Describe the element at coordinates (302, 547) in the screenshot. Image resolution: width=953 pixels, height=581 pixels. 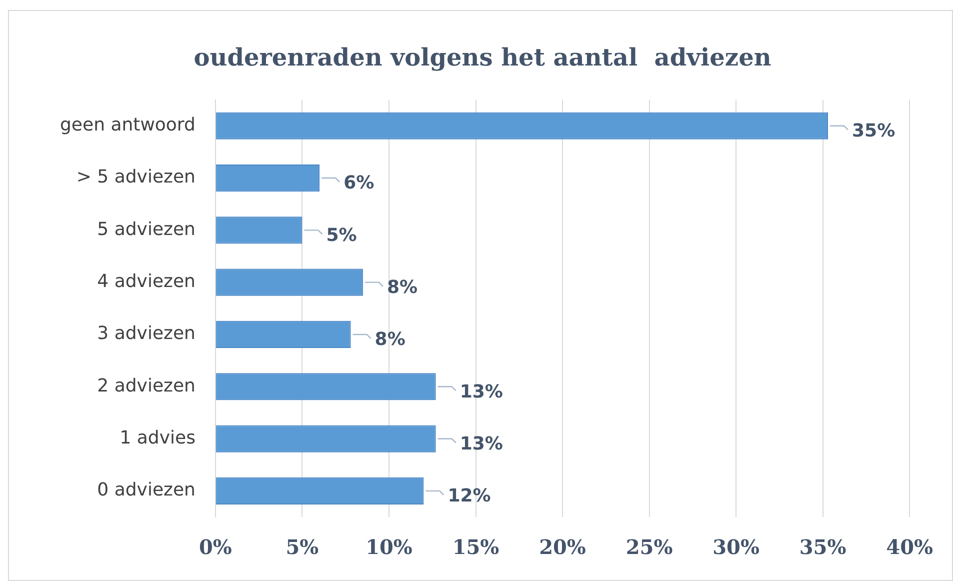
I see `x-tick-label: 5%` at that location.